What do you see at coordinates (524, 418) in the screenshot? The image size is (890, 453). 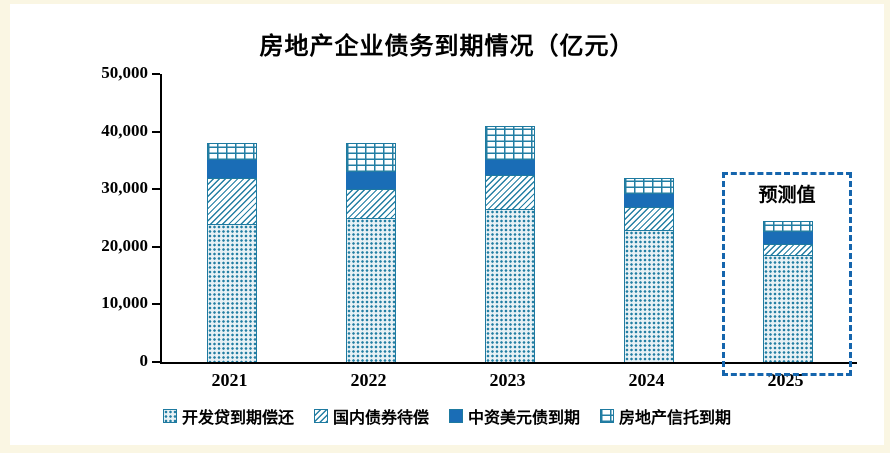 I see `legend-label: 中资美元债到期` at bounding box center [524, 418].